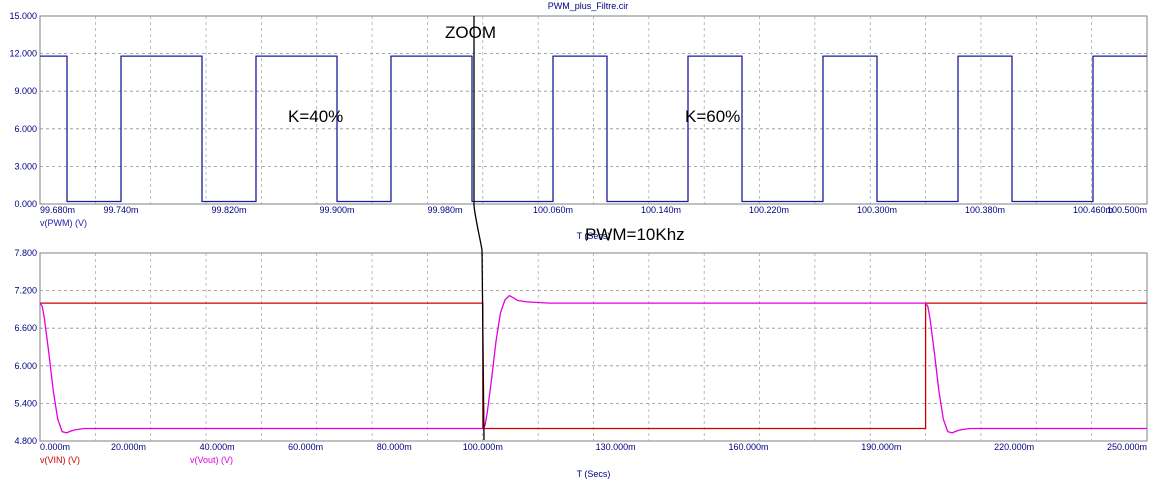 The height and width of the screenshot is (484, 1176). What do you see at coordinates (336, 210) in the screenshot?
I see `x-tick-label: 99.900m` at bounding box center [336, 210].